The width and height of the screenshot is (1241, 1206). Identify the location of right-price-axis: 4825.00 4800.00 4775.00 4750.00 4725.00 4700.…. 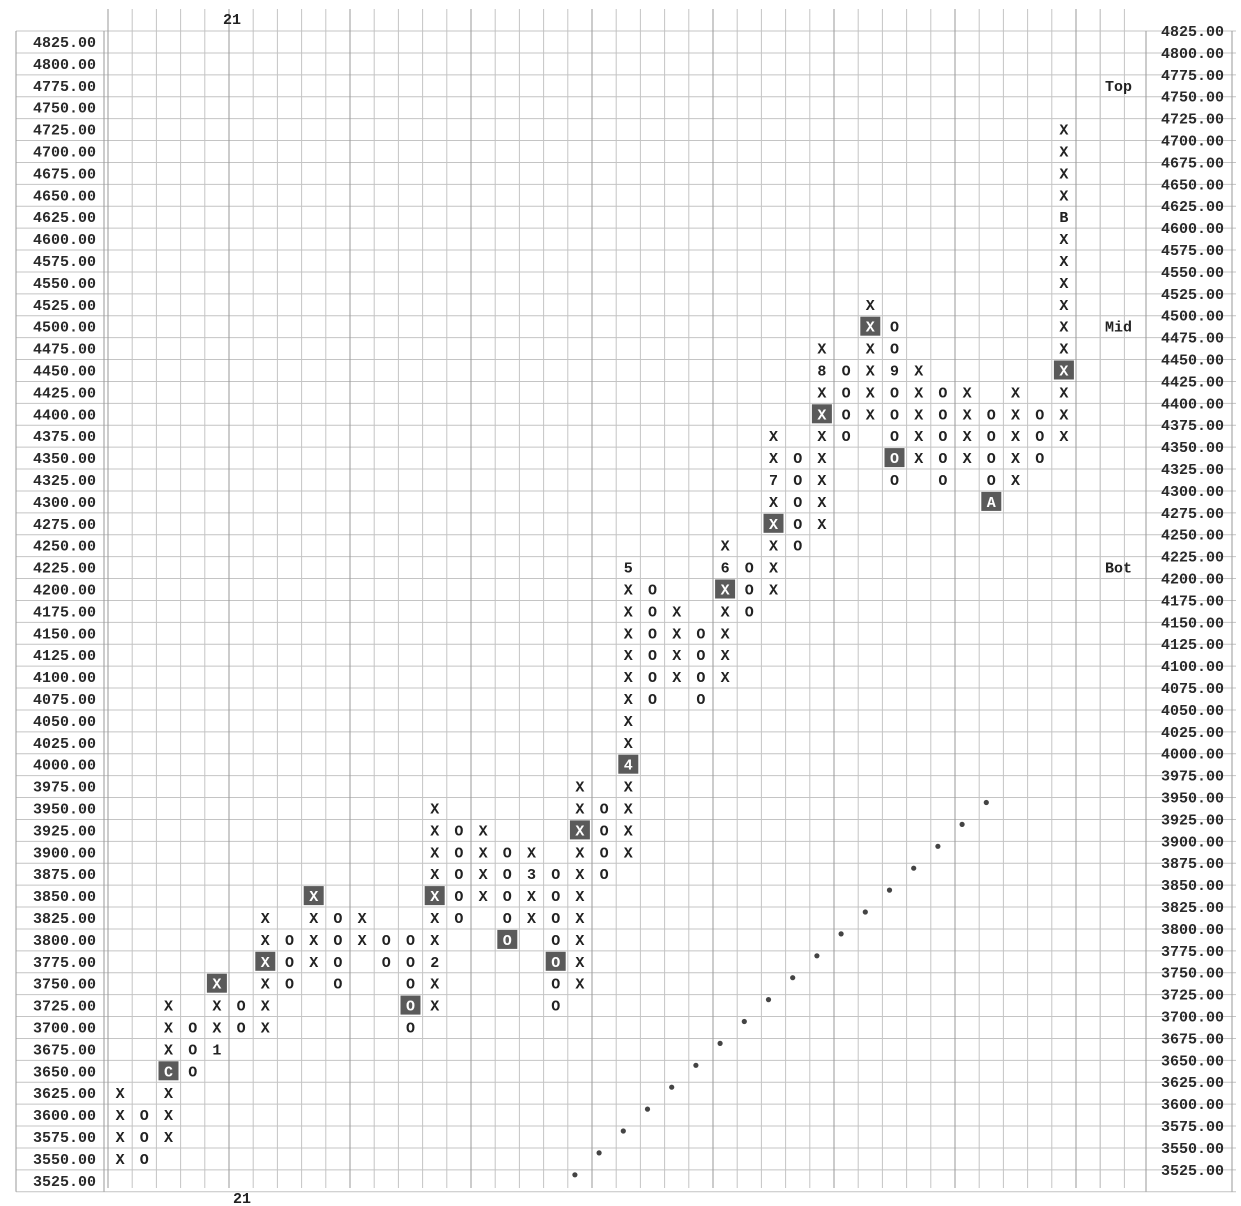
(1192, 602).